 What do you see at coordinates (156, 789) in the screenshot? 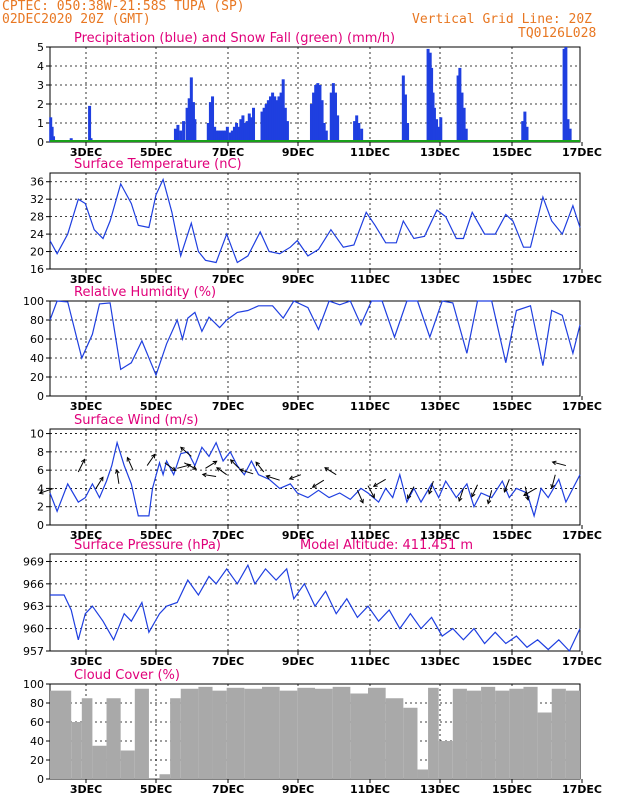
I see `cloud-xtick-label: 5DEC` at bounding box center [156, 789].